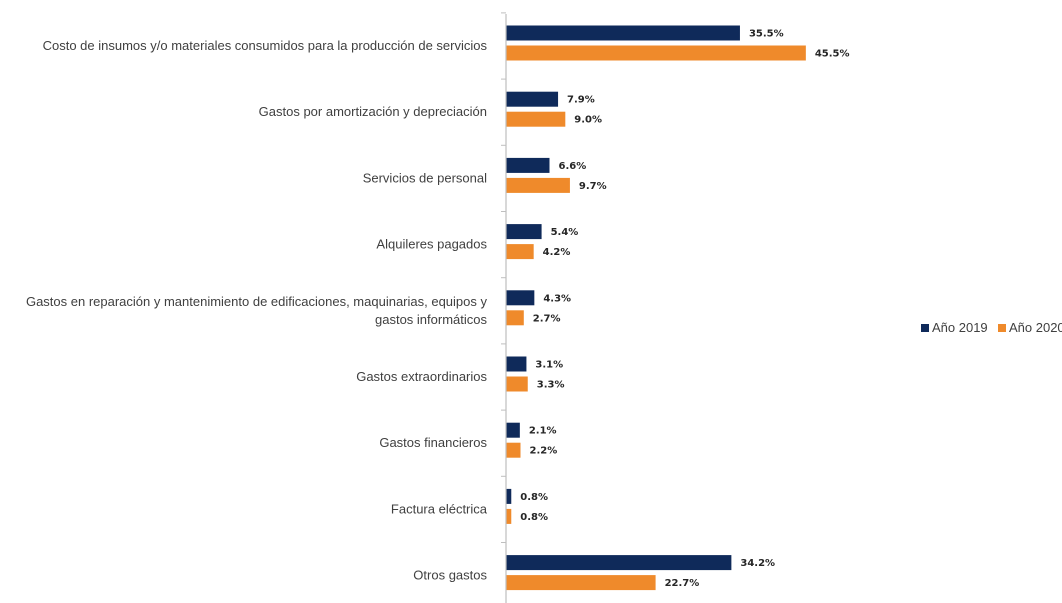 This screenshot has width=1062, height=603. Describe the element at coordinates (557, 252) in the screenshot. I see `value-label: 4.2%` at that location.